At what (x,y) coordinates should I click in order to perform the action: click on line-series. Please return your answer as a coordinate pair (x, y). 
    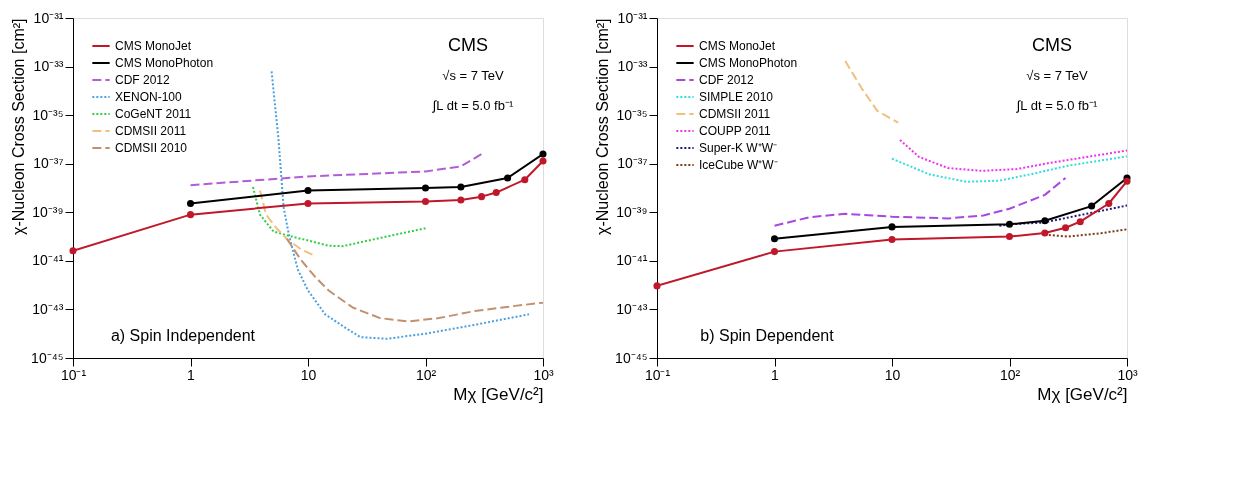
    Looking at the image, I should click on (872, 91).